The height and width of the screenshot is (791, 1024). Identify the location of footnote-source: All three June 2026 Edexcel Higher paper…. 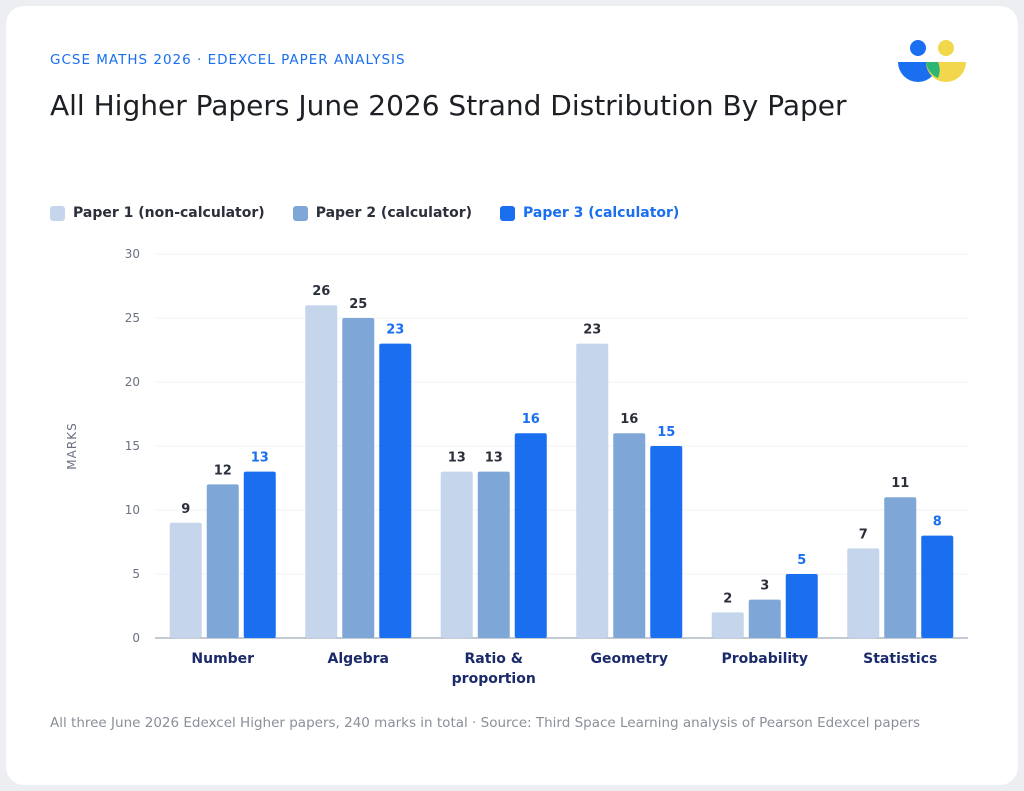
(485, 723).